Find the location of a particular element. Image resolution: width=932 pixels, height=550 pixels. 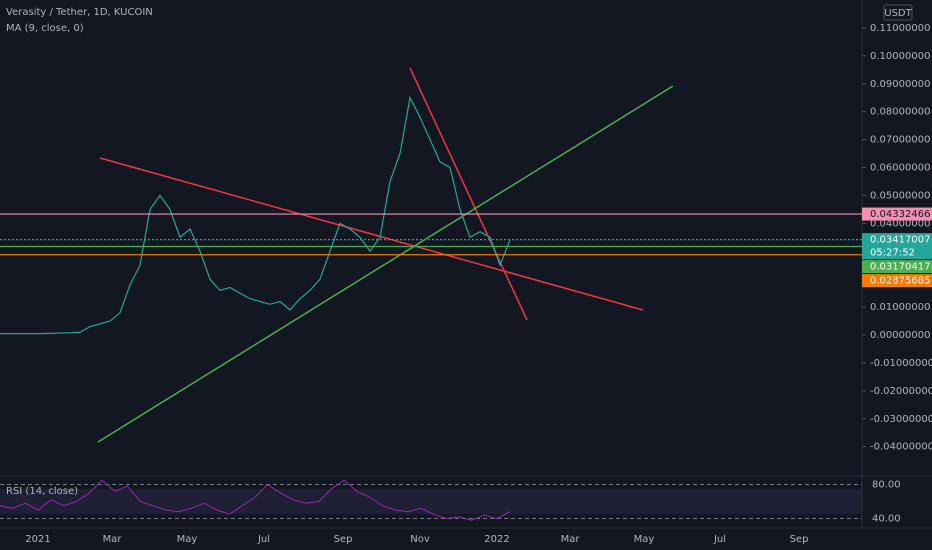

price-tick-label: 0.05000000 is located at coordinates (900, 195).